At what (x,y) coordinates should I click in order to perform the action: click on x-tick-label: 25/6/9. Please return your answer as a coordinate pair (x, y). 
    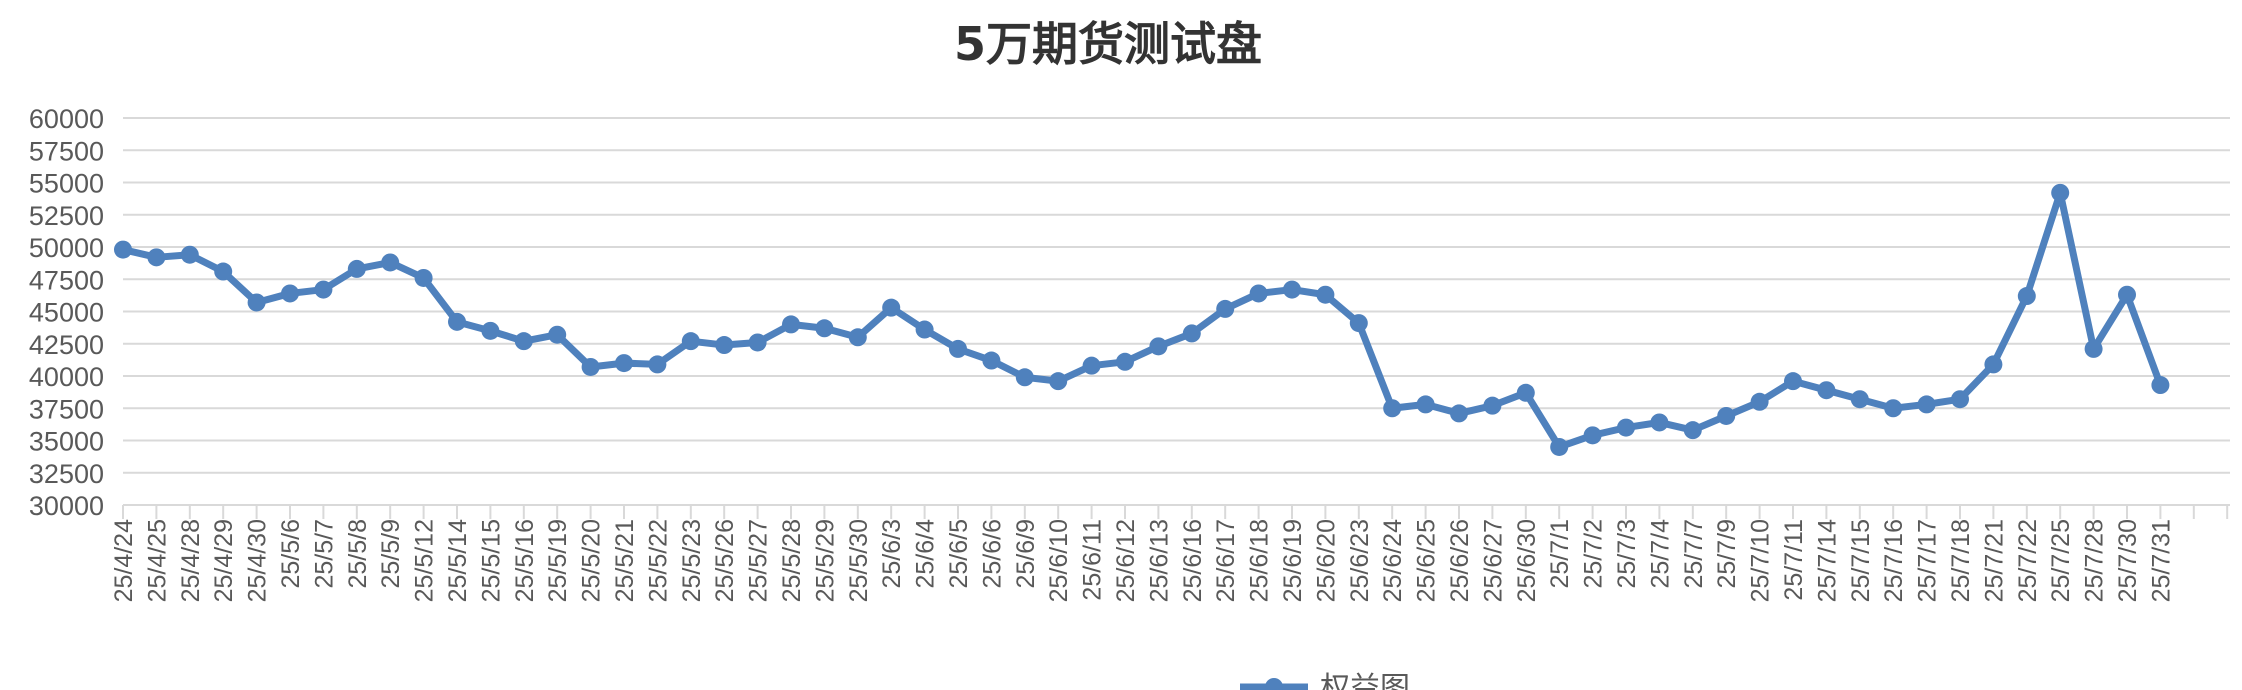
    Looking at the image, I should click on (1026, 554).